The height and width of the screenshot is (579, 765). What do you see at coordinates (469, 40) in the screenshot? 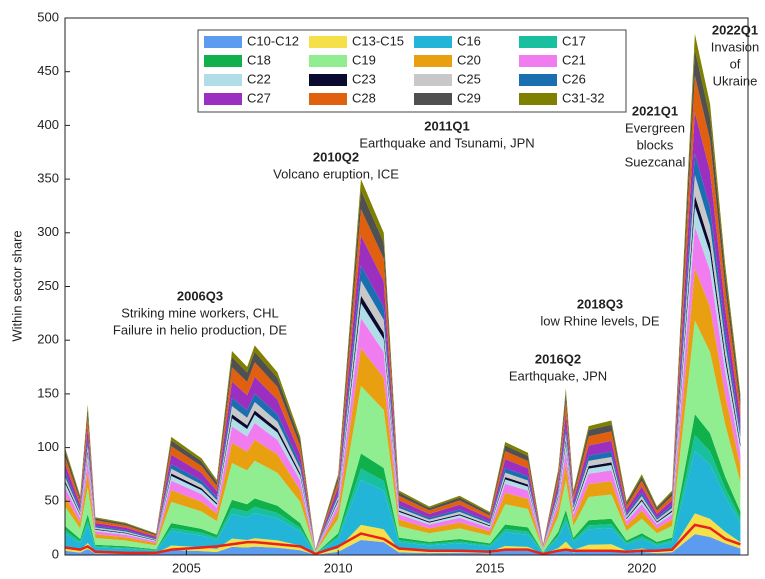
I see `legend-label: C16` at bounding box center [469, 40].